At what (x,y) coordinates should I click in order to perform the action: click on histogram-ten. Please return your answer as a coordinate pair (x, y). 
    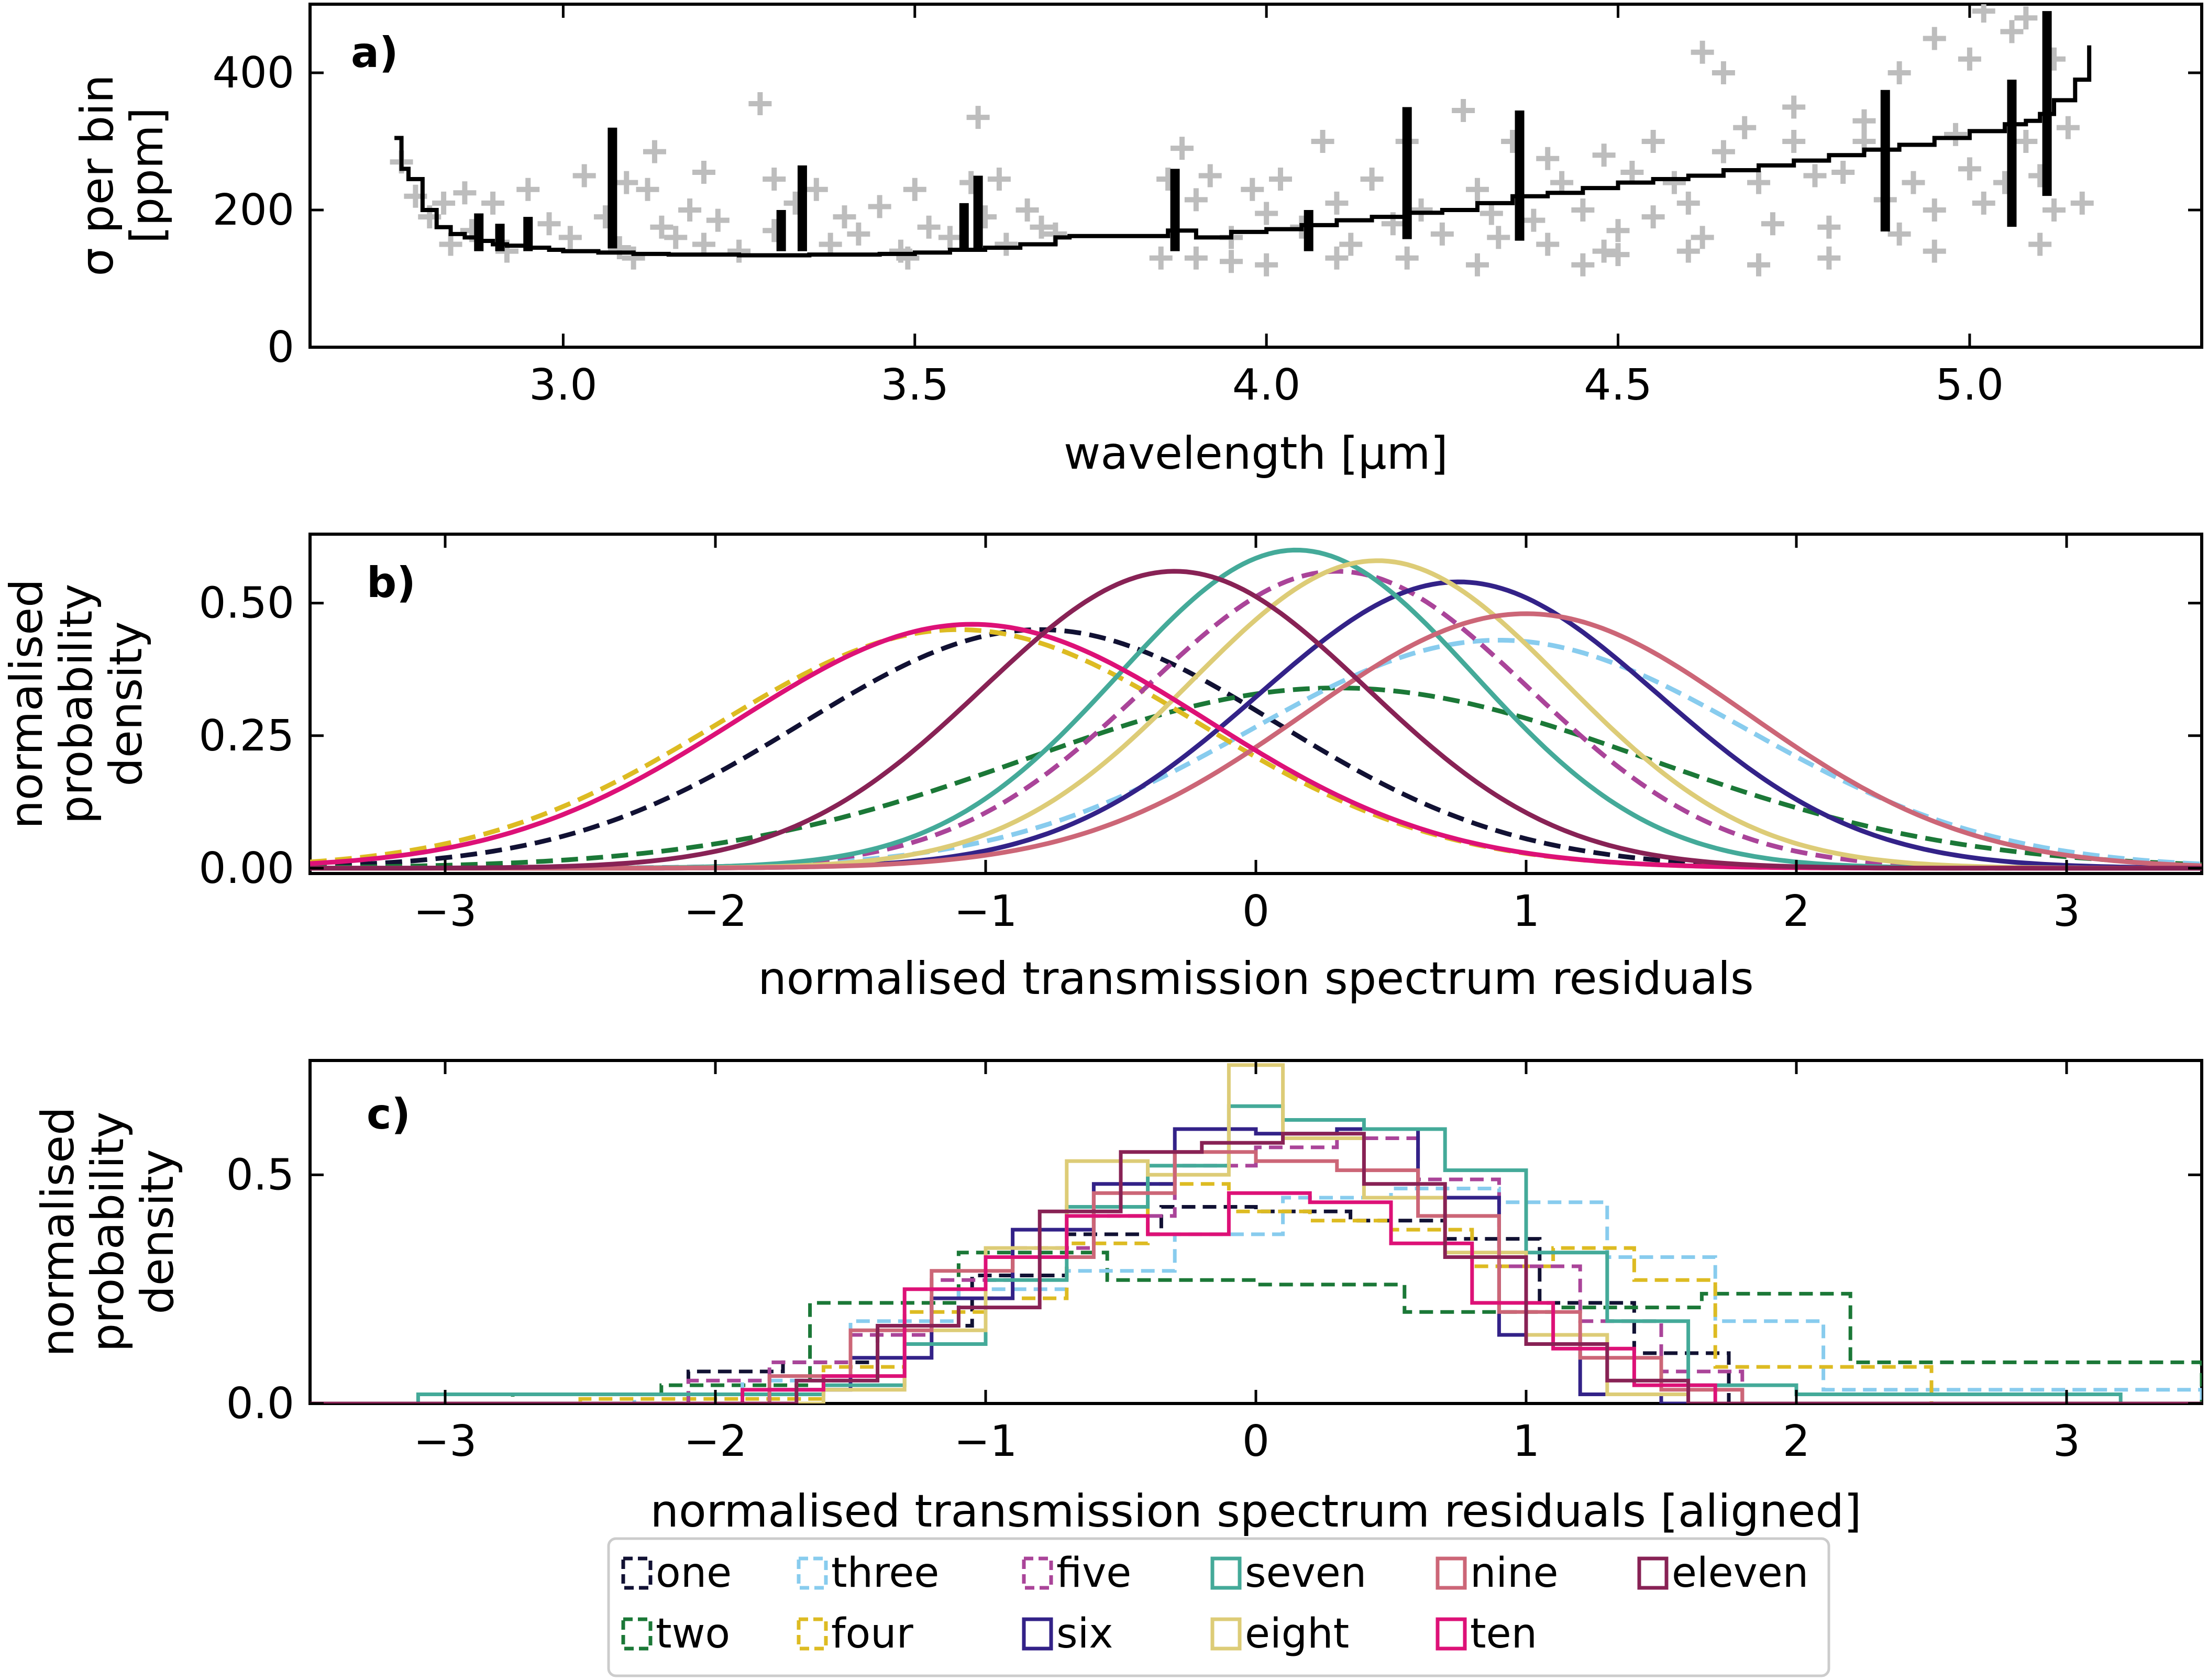
    Looking at the image, I should click on (1256, 1297).